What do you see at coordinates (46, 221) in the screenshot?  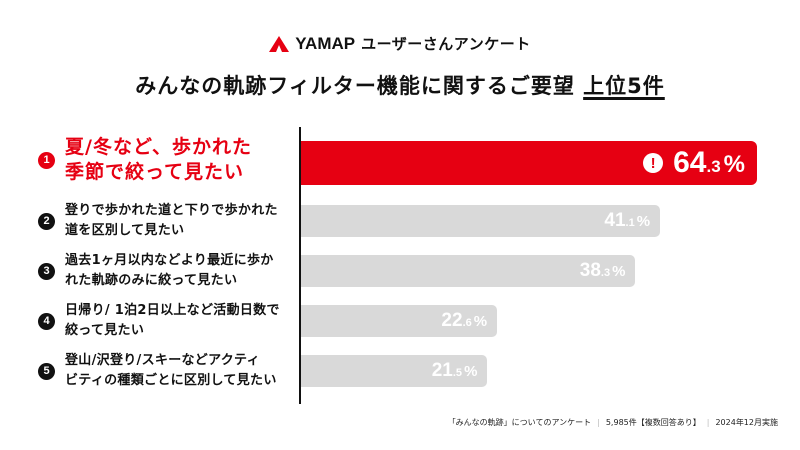 I see `rank-badge: 2` at bounding box center [46, 221].